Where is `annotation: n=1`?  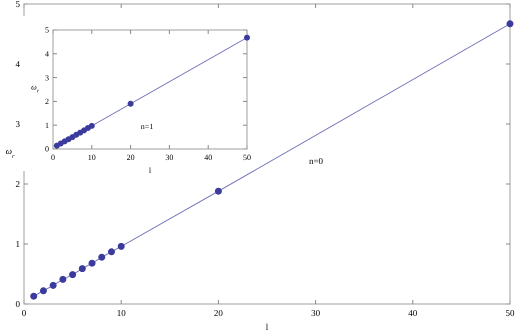
annotation: n=1 is located at coordinates (147, 126).